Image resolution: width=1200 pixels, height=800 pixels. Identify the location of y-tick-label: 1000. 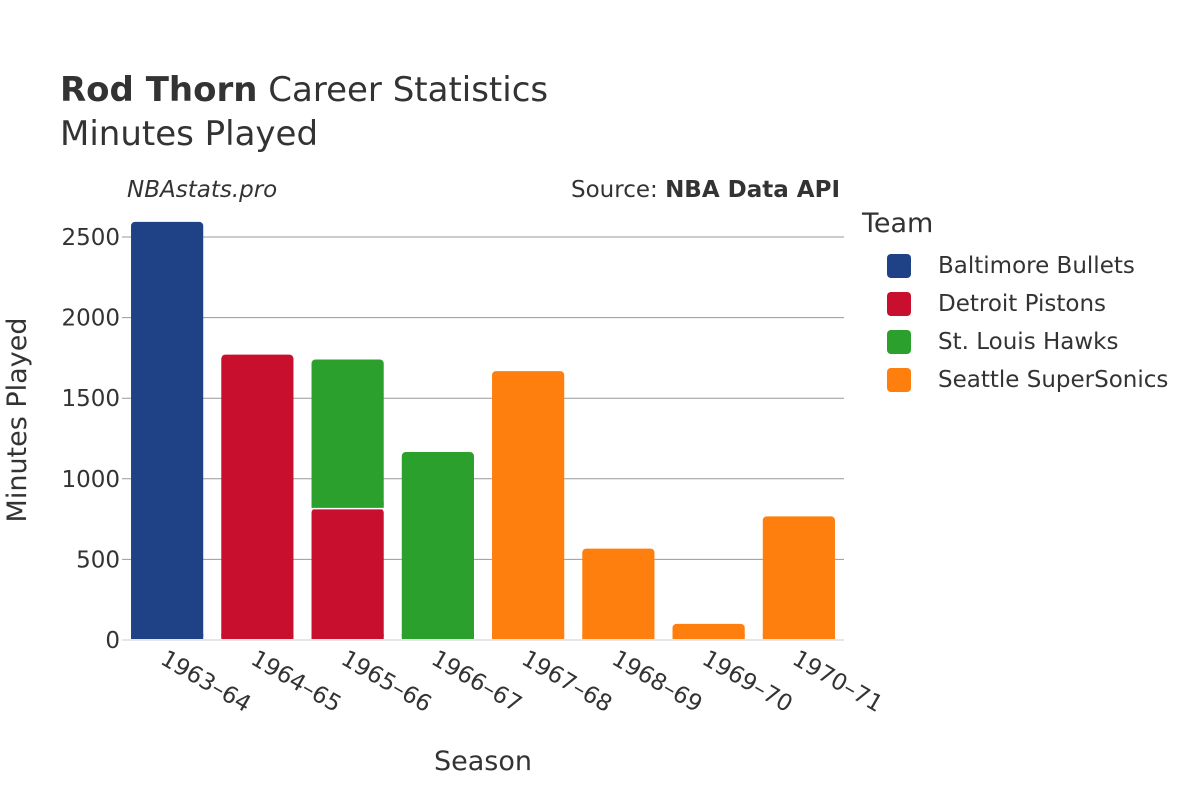
(90, 480).